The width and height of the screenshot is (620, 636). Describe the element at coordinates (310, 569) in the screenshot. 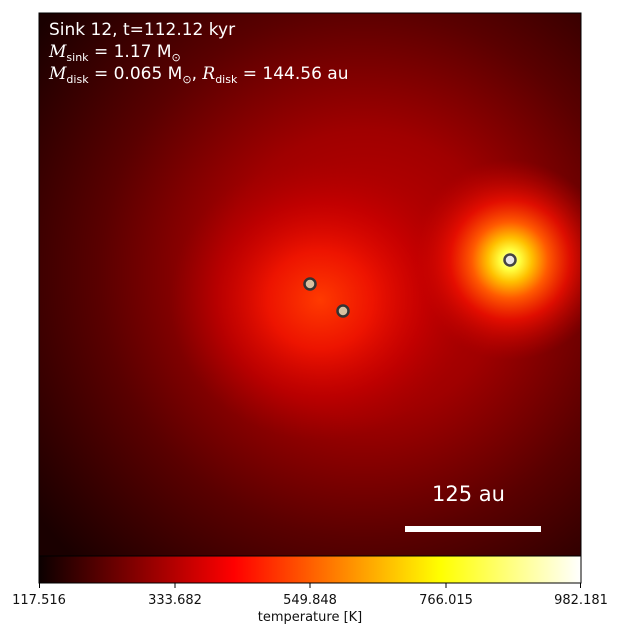

I see `colorbar` at that location.